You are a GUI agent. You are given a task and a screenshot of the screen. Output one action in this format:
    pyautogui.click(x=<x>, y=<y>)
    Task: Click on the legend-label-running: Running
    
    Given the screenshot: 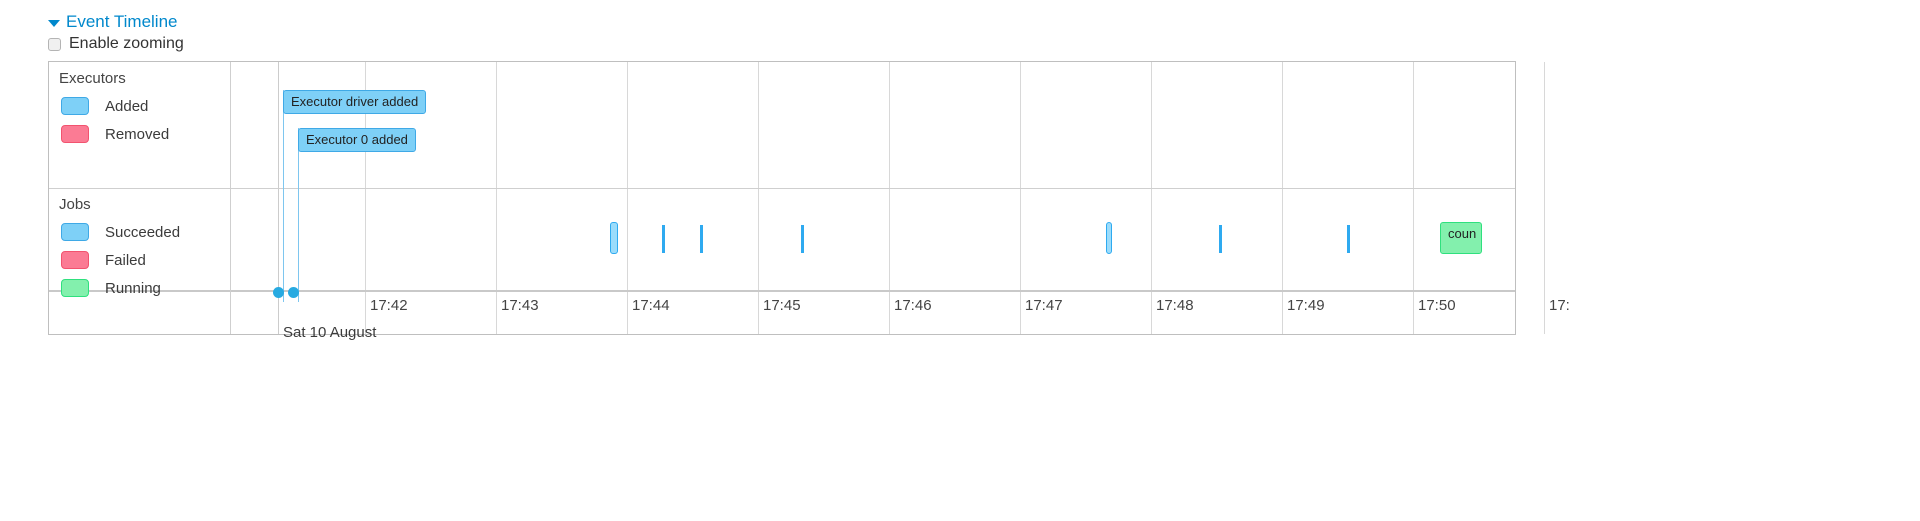 What is the action you would take?
    pyautogui.click(x=133, y=288)
    